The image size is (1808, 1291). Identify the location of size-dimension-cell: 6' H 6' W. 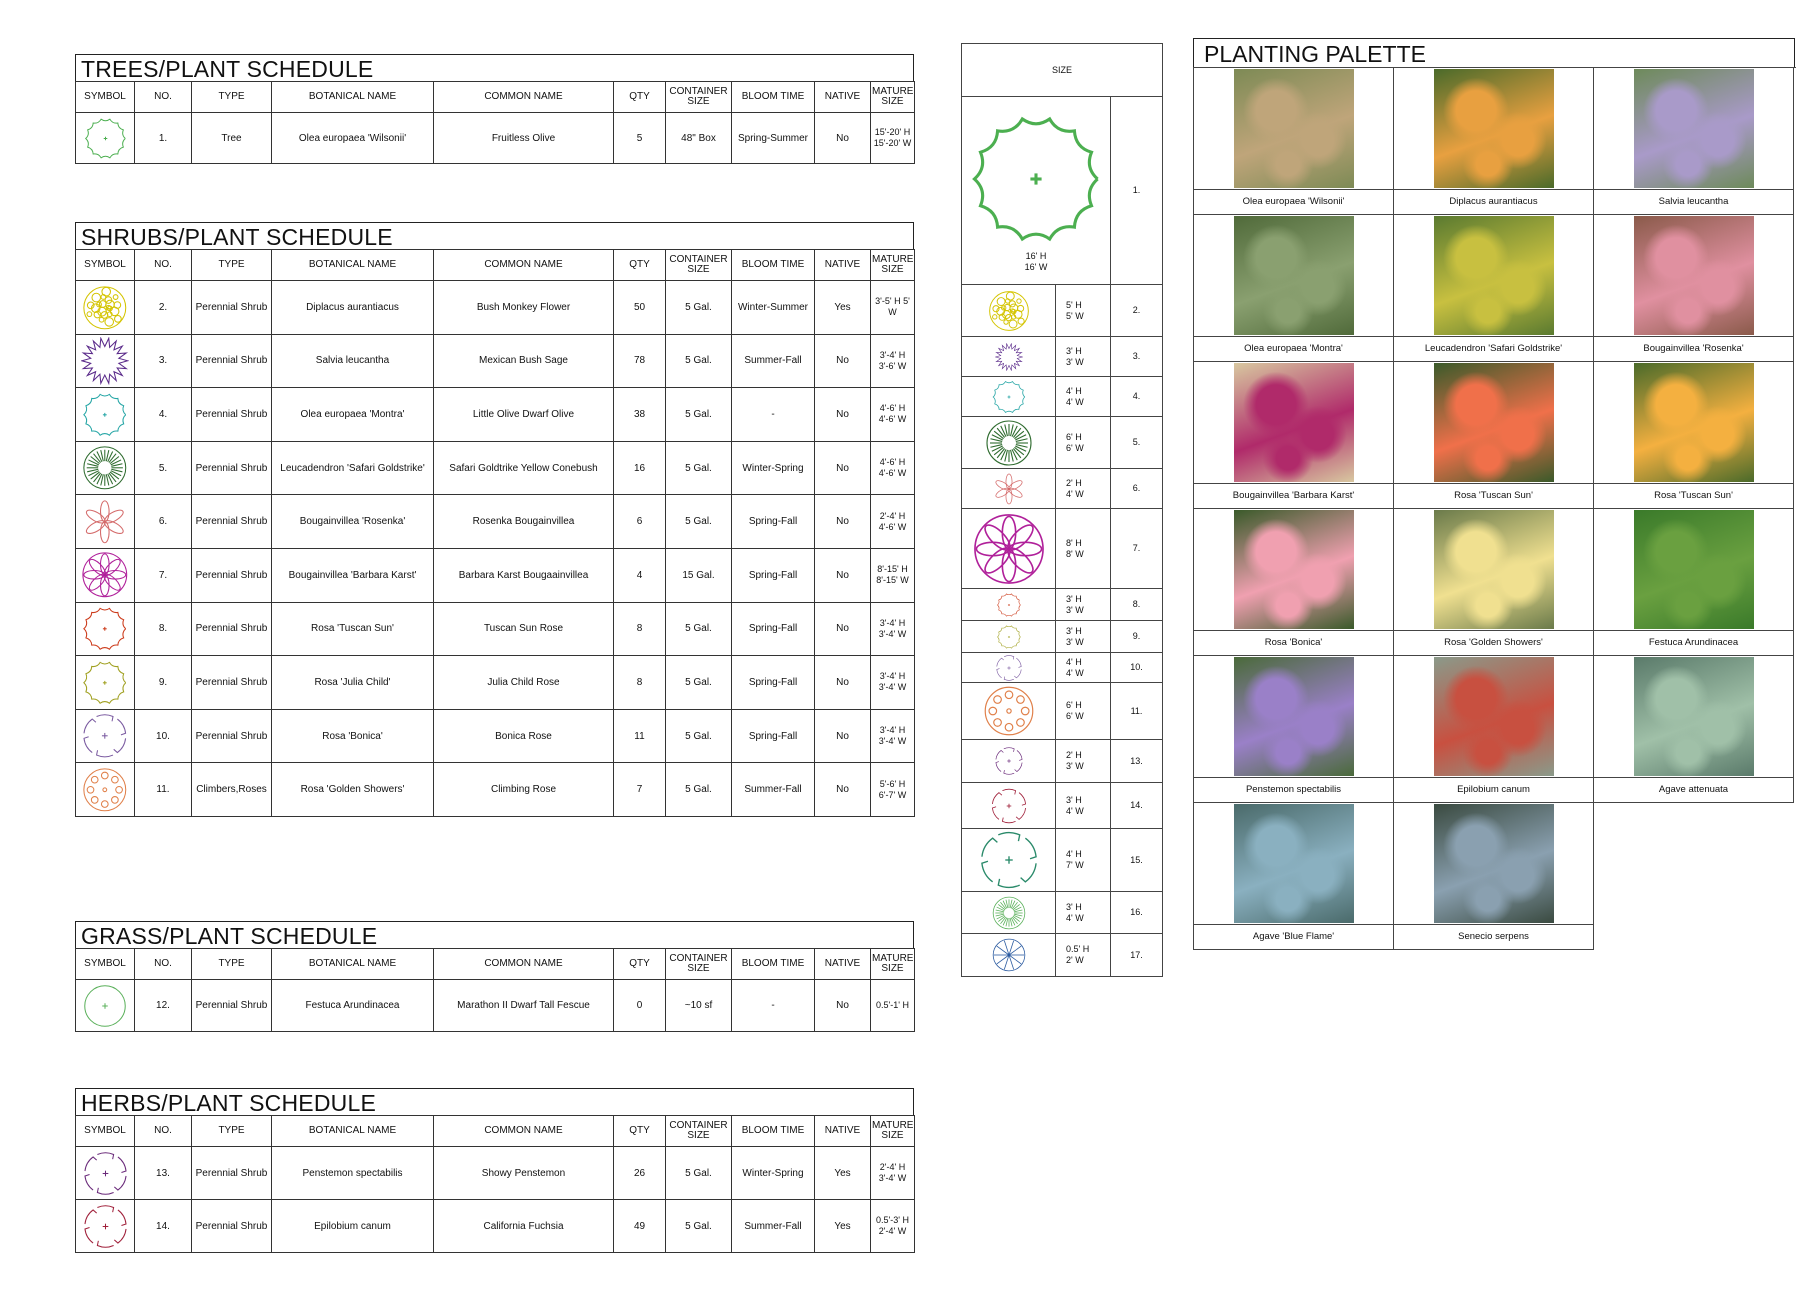
(1083, 711).